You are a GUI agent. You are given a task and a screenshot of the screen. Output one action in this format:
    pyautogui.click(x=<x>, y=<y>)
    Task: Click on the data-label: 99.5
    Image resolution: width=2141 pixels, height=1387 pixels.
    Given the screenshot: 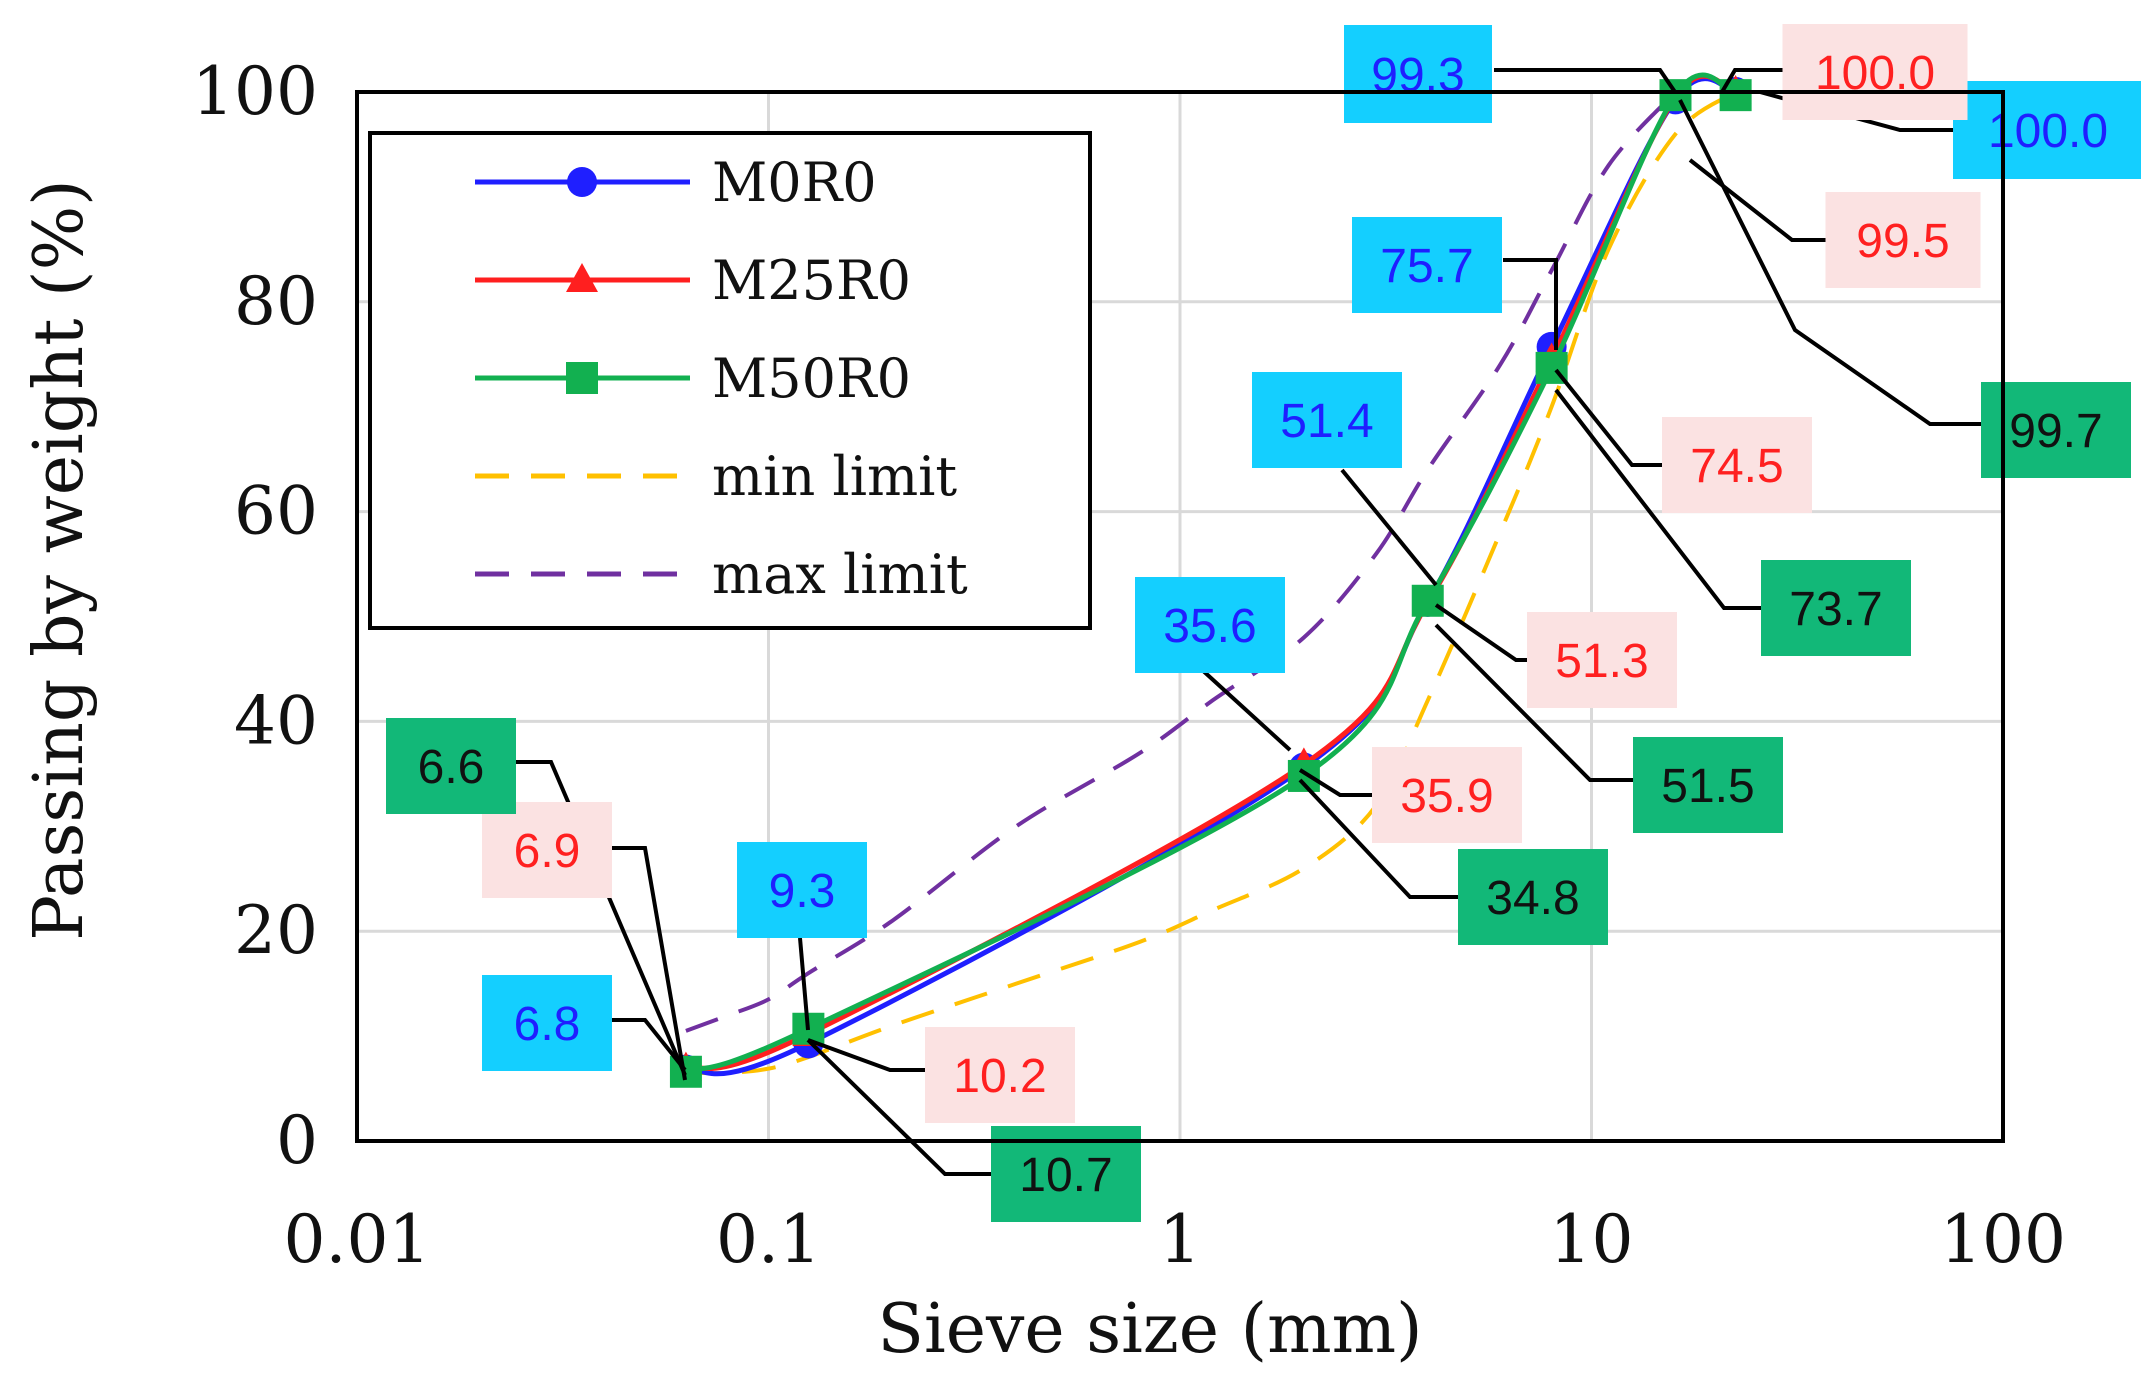 What is the action you would take?
    pyautogui.click(x=1902, y=241)
    